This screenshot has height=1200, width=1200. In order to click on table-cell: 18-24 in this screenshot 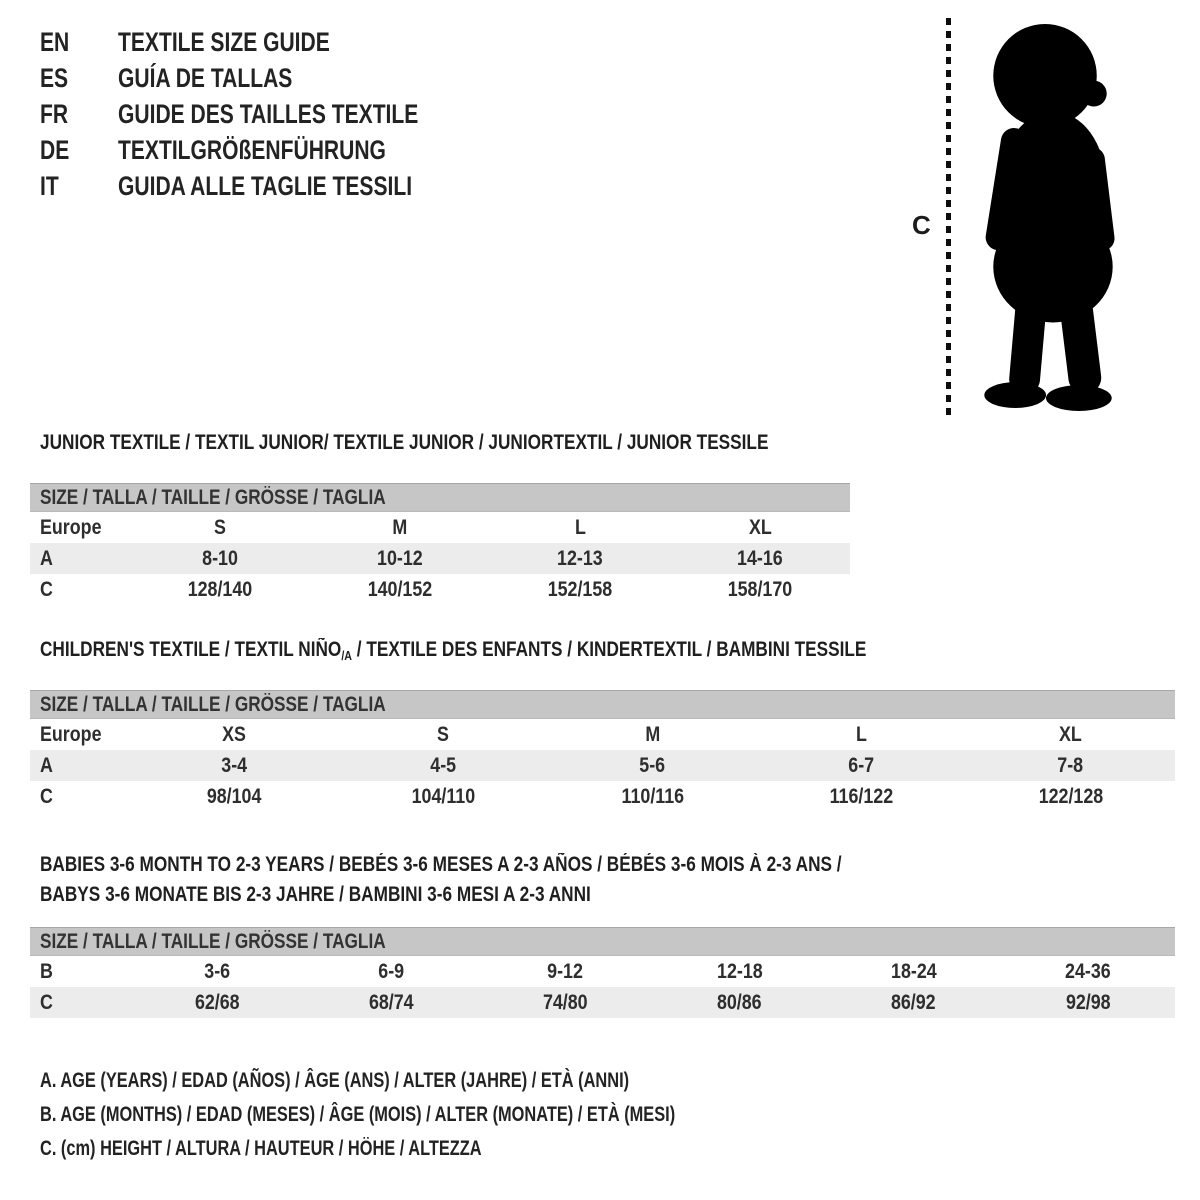, I will do `click(913, 971)`.